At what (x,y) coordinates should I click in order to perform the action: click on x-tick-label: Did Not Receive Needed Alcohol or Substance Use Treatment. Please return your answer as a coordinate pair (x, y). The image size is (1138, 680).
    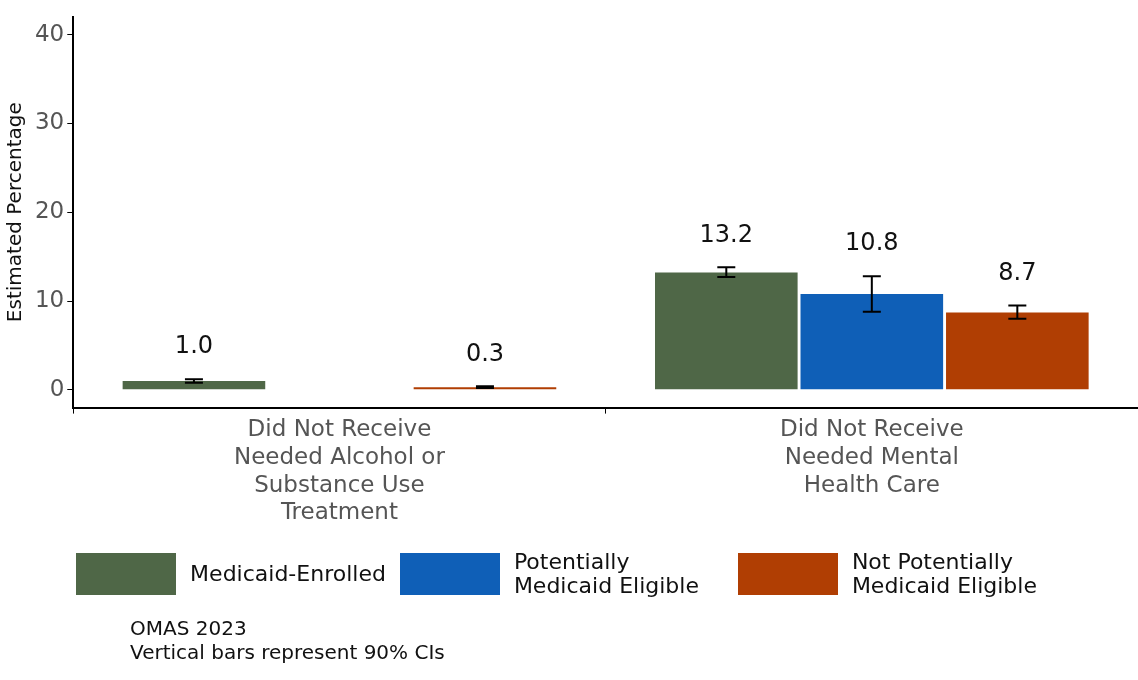
    Looking at the image, I should click on (340, 470).